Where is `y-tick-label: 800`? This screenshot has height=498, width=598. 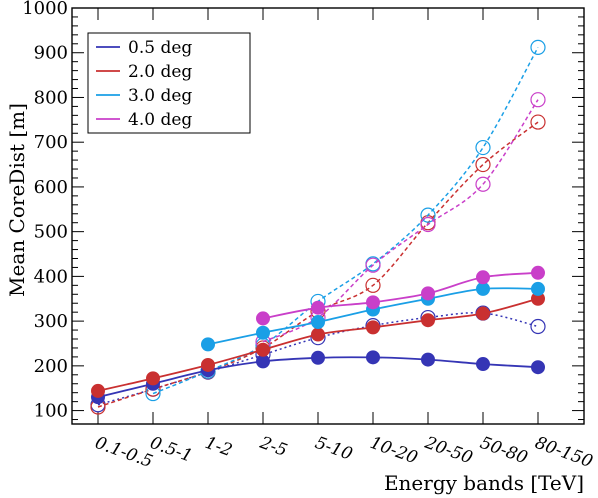
y-tick-label: 800 is located at coordinates (51, 97).